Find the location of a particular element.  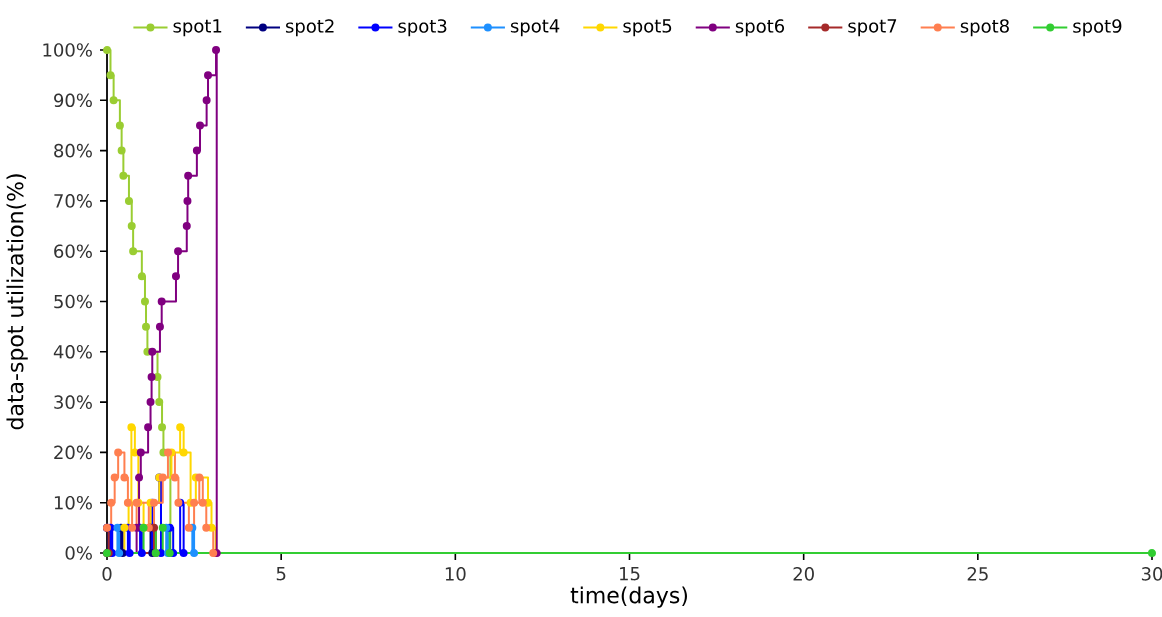

x-tick-label: 5 is located at coordinates (281, 574).